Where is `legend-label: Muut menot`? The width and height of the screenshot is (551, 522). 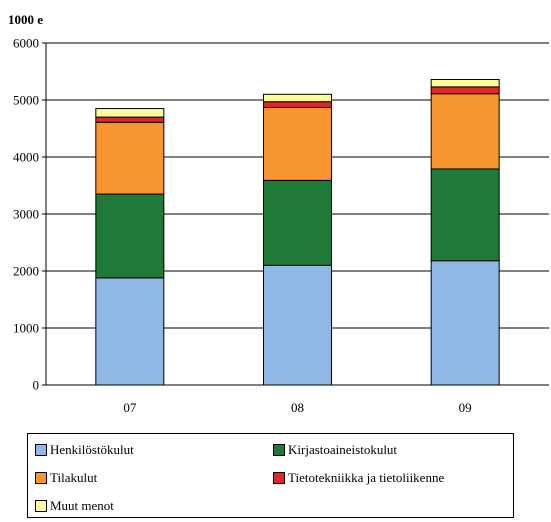 legend-label: Muut menot is located at coordinates (82, 505).